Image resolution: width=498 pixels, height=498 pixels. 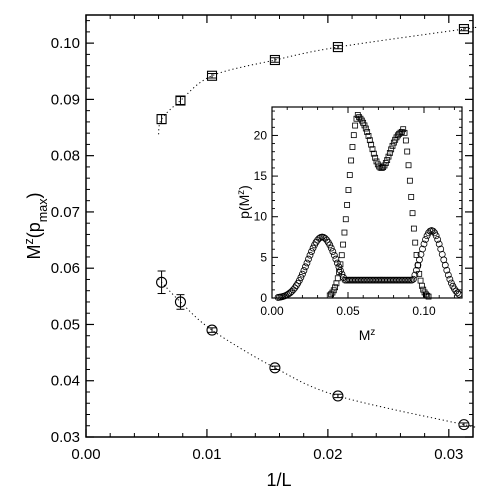 What do you see at coordinates (272, 311) in the screenshot?
I see `inset-x-tick-label: 0.00` at bounding box center [272, 311].